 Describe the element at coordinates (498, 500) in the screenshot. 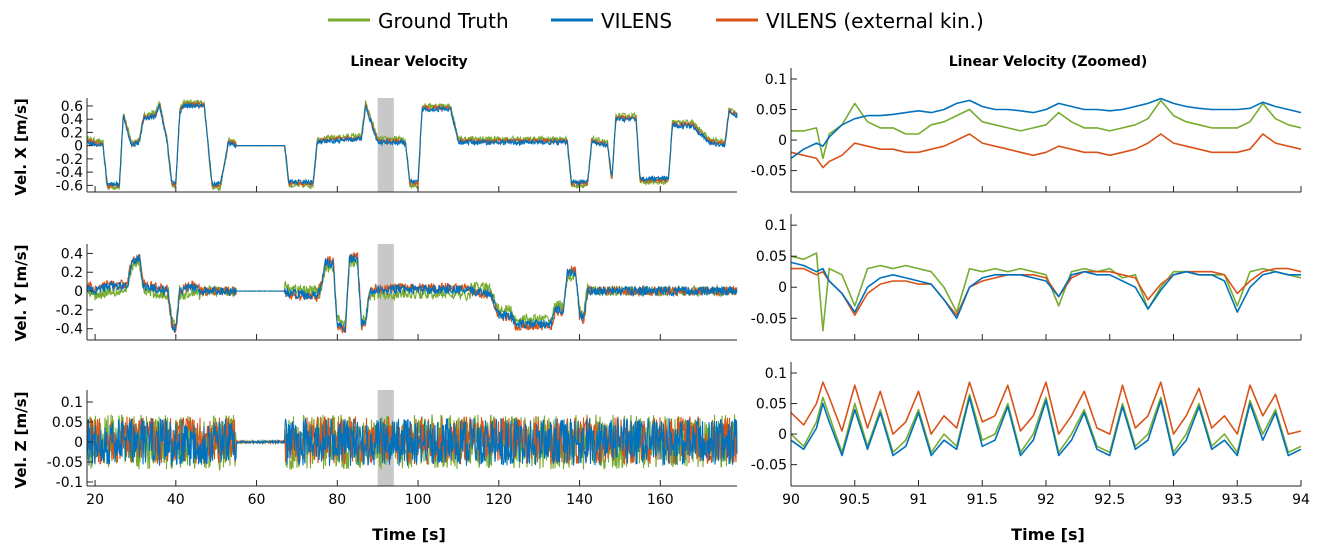

I see `x-tick-label: 120` at that location.